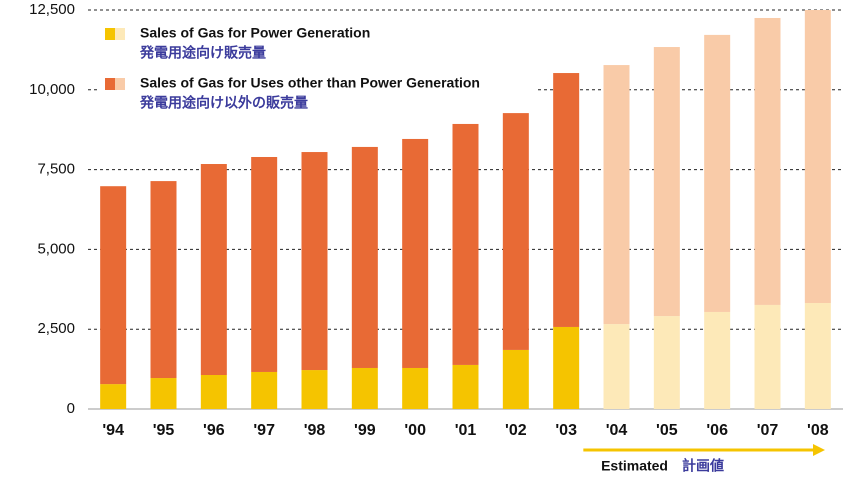 Image resolution: width=845 pixels, height=479 pixels. I want to click on legend-label-ja: 発電用途向け販売量, so click(202, 53).